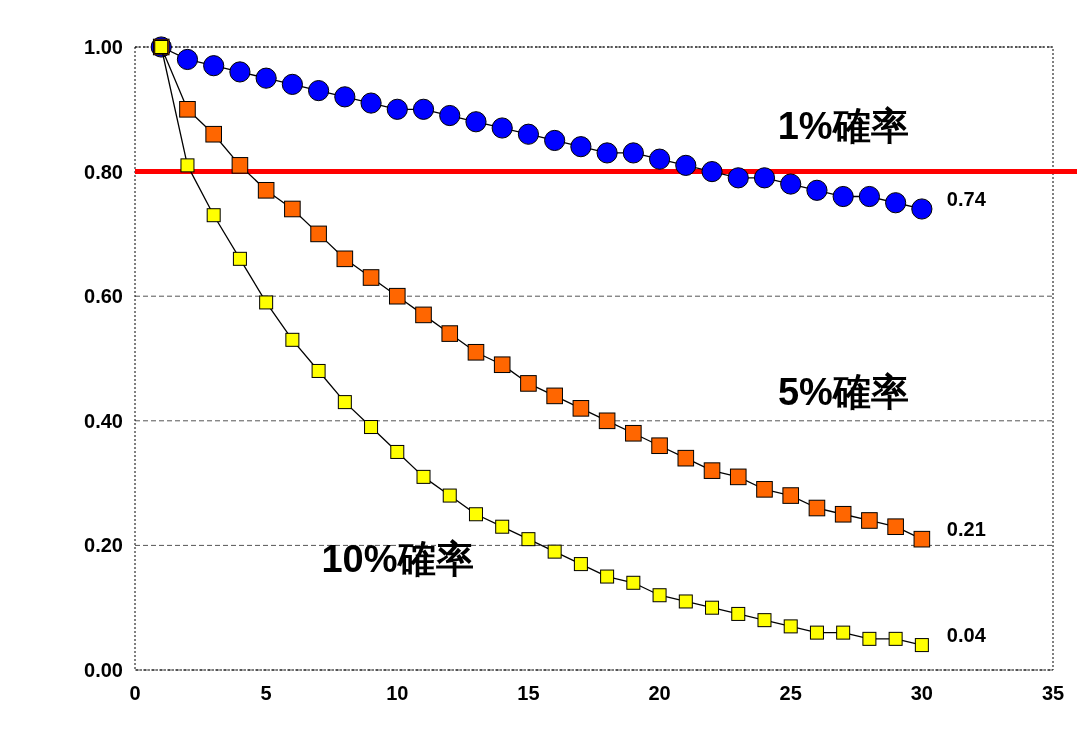  What do you see at coordinates (135, 693) in the screenshot?
I see `x-tick-label: 0` at bounding box center [135, 693].